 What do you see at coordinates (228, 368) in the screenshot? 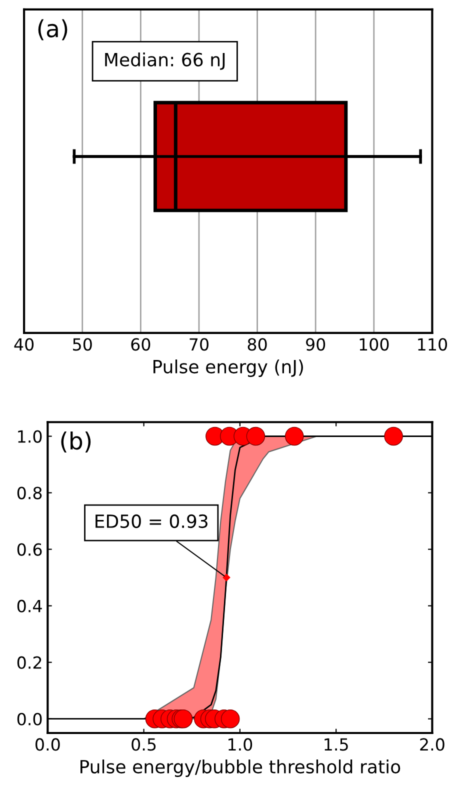
I see `x-axis-title: Pulse energy (nJ)` at bounding box center [228, 368].